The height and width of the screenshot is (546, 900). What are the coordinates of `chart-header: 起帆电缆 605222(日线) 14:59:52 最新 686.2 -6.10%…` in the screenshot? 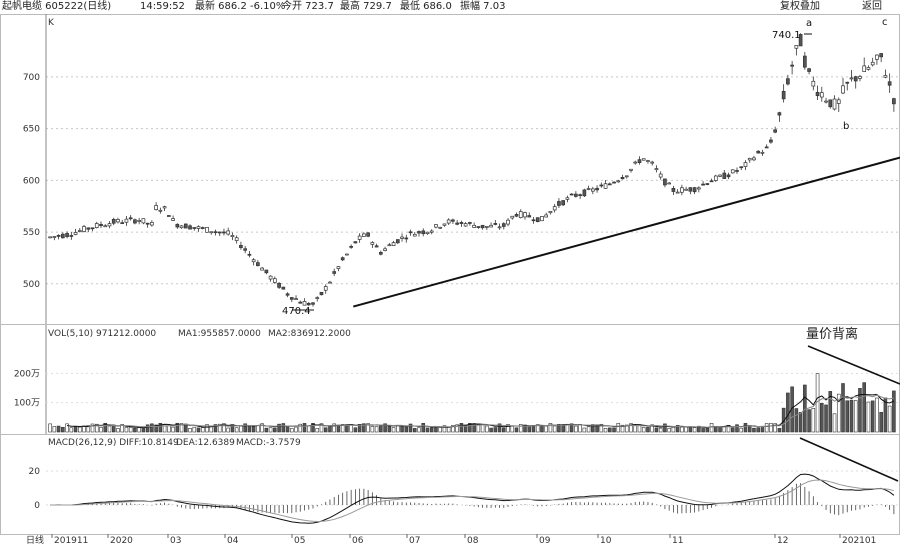 It's located at (450, 7).